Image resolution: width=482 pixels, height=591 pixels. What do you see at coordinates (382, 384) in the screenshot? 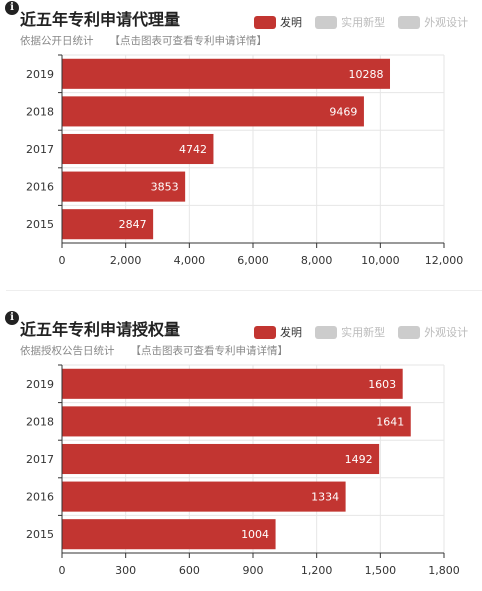
I see `data-label: 1603` at bounding box center [382, 384].